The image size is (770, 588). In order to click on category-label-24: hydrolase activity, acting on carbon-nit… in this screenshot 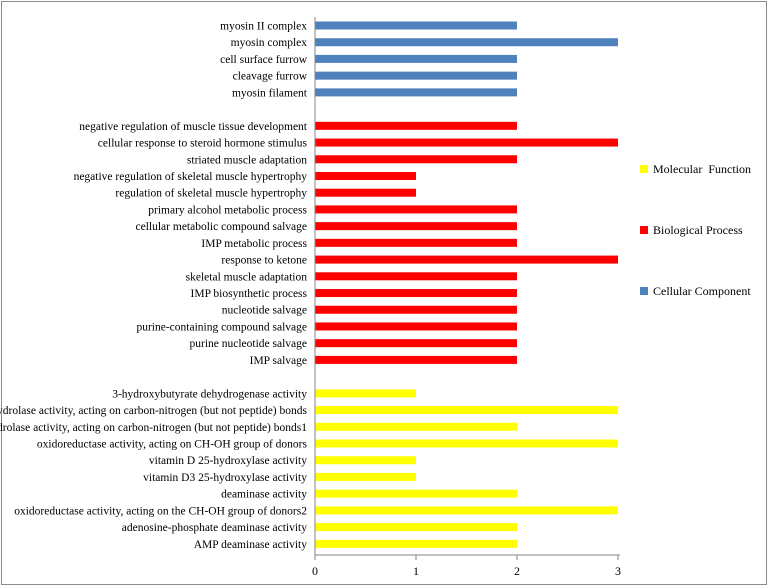, I will do `click(153, 428)`.